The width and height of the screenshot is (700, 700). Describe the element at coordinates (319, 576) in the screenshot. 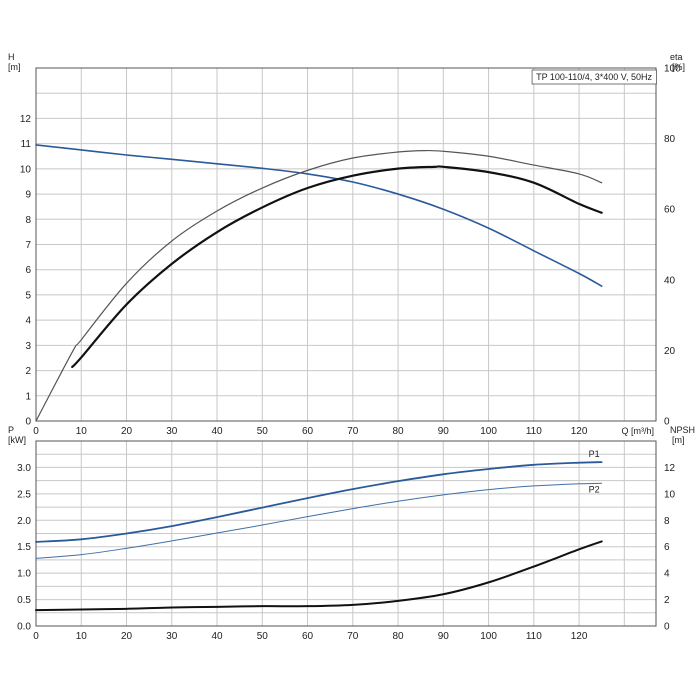

I see `series-line-chart2-series3` at that location.